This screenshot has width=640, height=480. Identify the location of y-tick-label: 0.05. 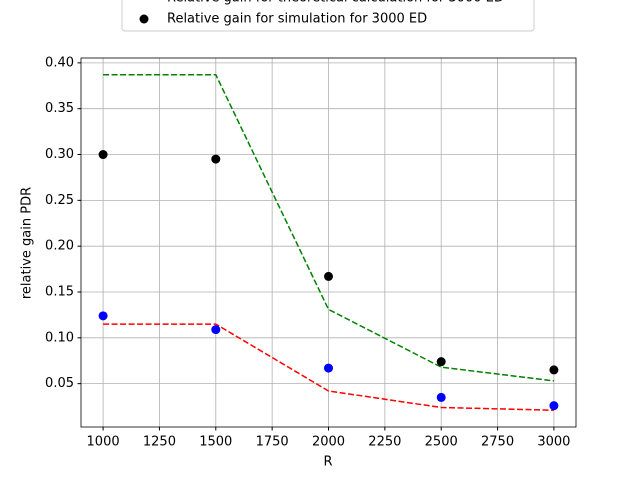
(59, 383).